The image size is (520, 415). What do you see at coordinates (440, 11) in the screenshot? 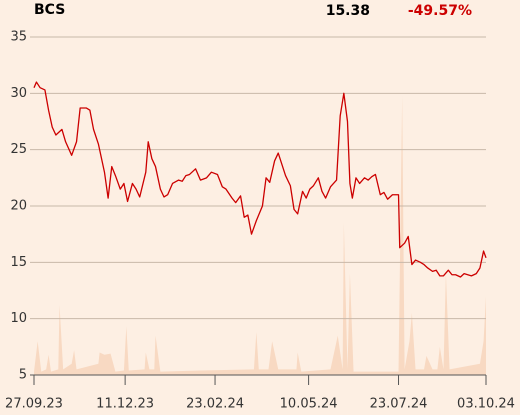
I see `change: -49.57%` at bounding box center [440, 11].